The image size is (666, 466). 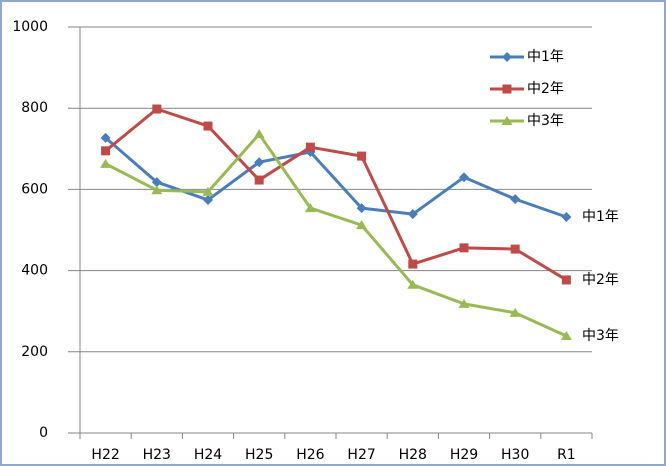 What do you see at coordinates (30, 27) in the screenshot?
I see `y-tick-label: 1000` at bounding box center [30, 27].